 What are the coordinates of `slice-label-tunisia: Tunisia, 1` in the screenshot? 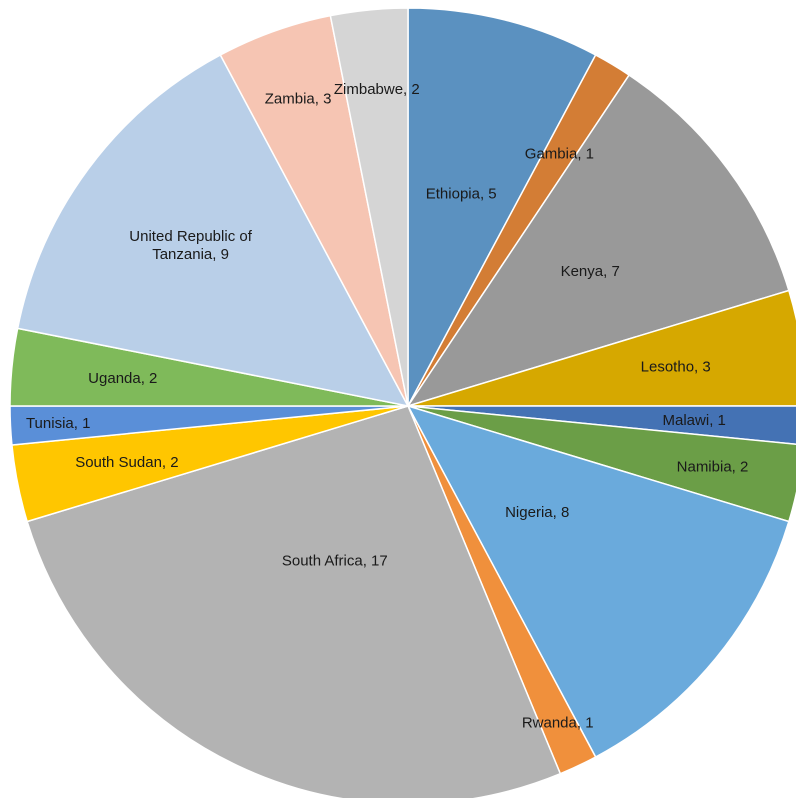 It's located at (58, 423).